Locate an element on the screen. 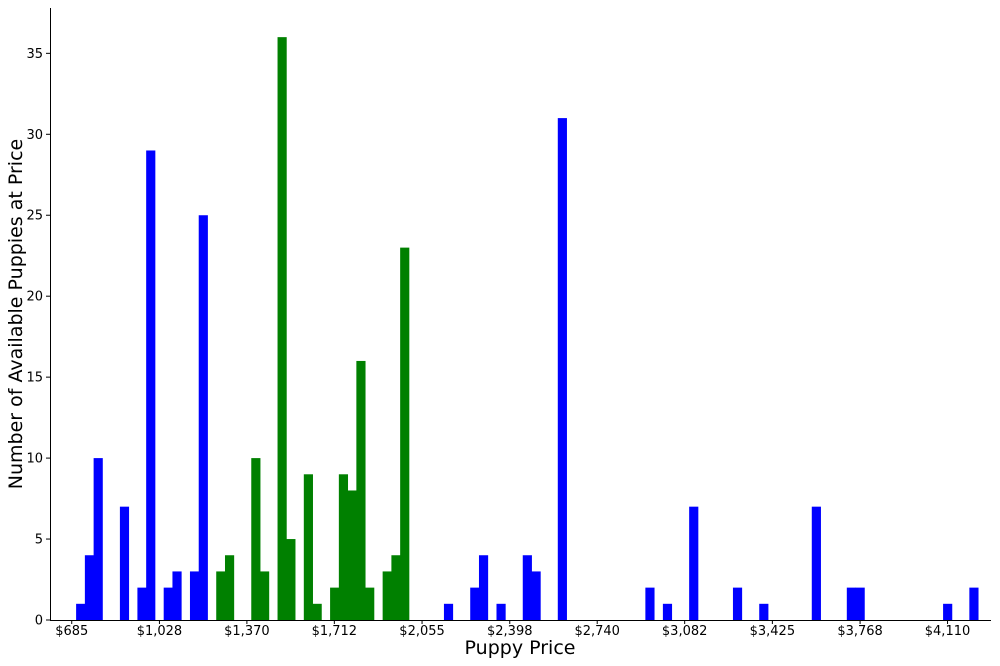 This screenshot has width=1000, height=666. y-tick-label: 15 is located at coordinates (34, 378).